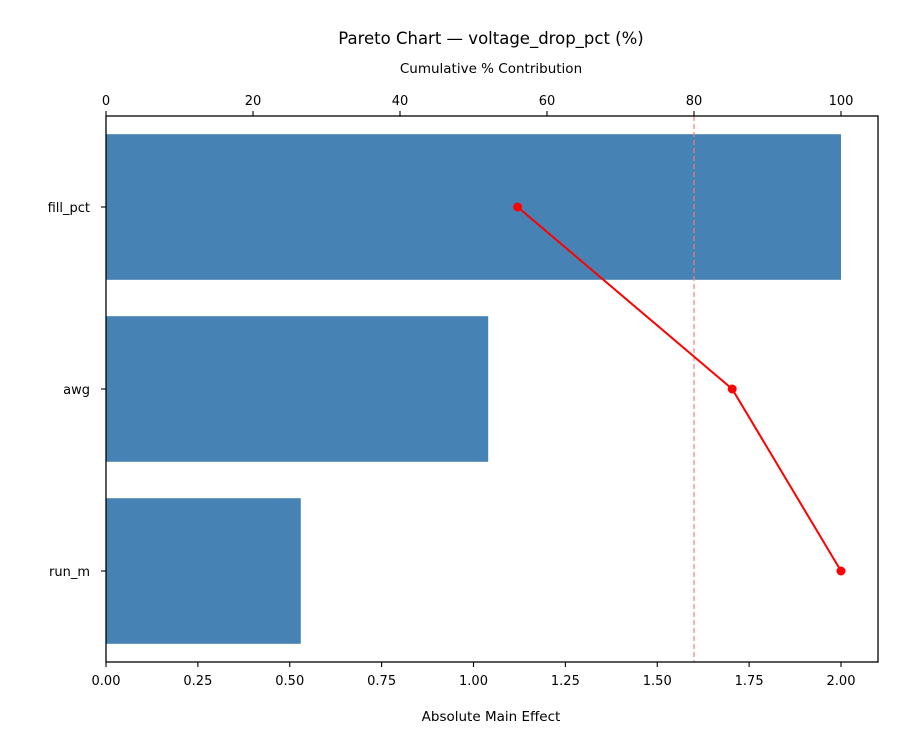 This screenshot has height=750, width=900. I want to click on bottom-tick-label: 1.25, so click(565, 681).